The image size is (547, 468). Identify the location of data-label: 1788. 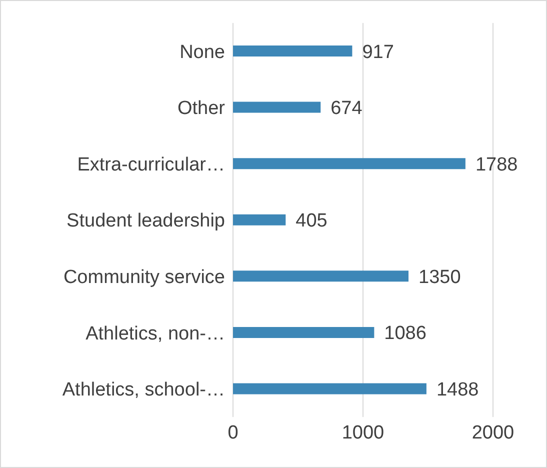
(496, 165).